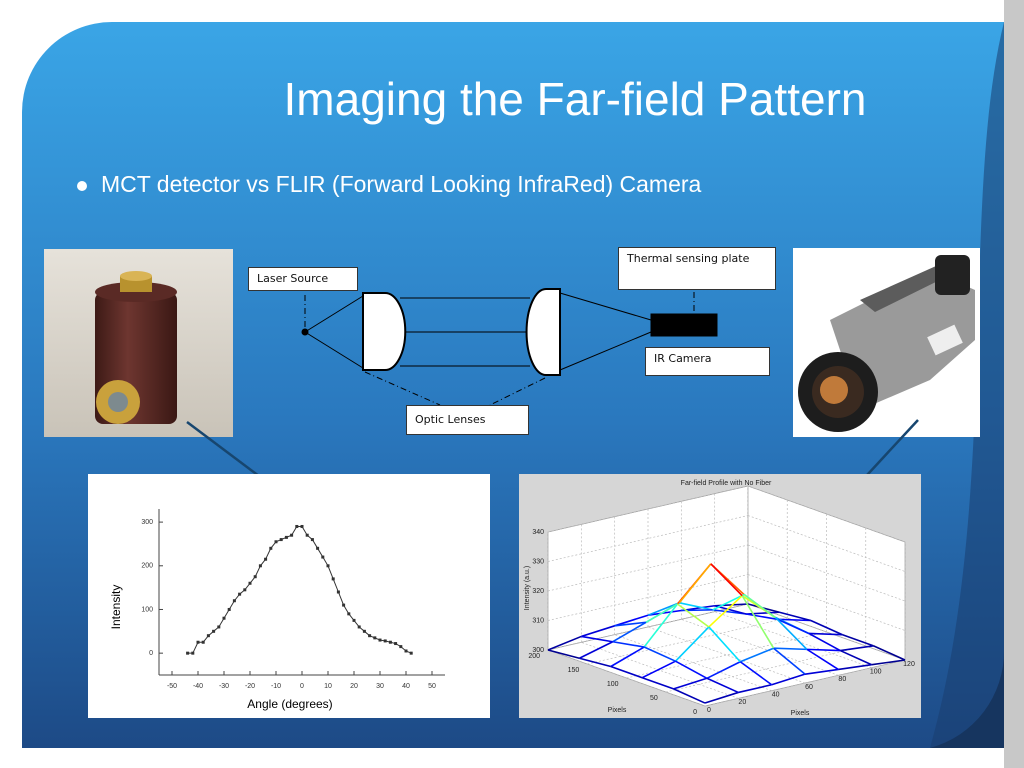 The width and height of the screenshot is (1024, 768). I want to click on diagram-label: Thermal sensing plate, so click(697, 268).